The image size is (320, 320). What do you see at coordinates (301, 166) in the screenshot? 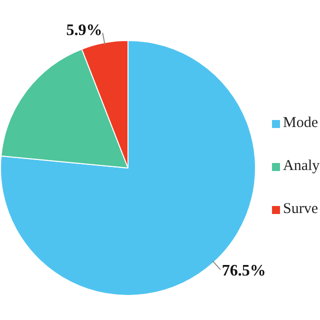
I see `legend-label: Analy` at bounding box center [301, 166].